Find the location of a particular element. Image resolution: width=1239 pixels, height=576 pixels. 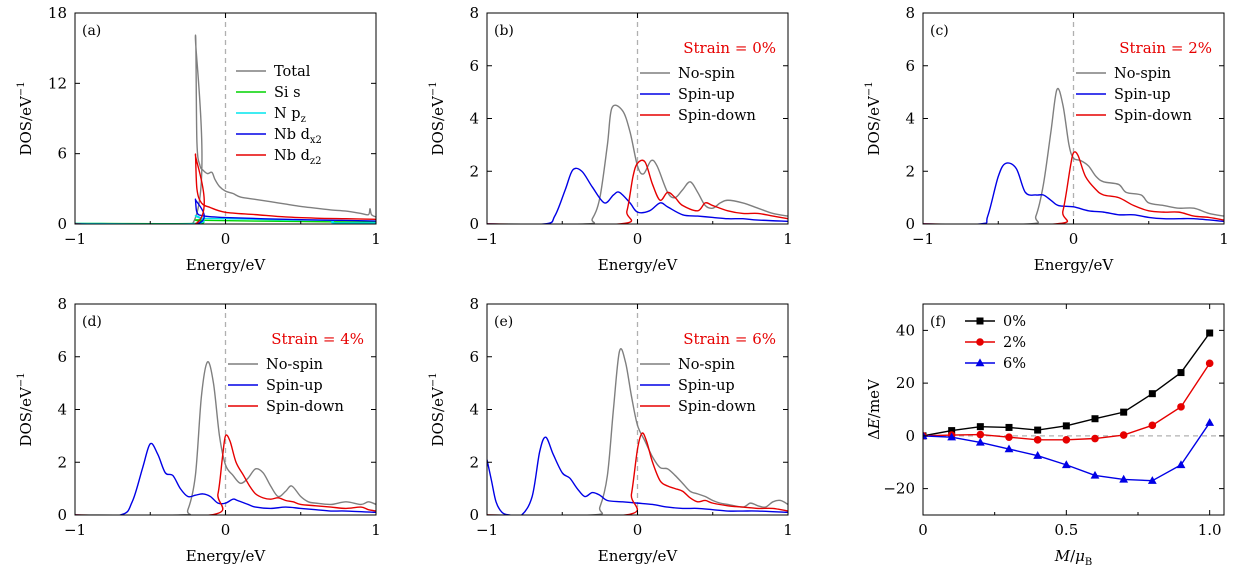

panel-tag: (e) is located at coordinates (503, 322).